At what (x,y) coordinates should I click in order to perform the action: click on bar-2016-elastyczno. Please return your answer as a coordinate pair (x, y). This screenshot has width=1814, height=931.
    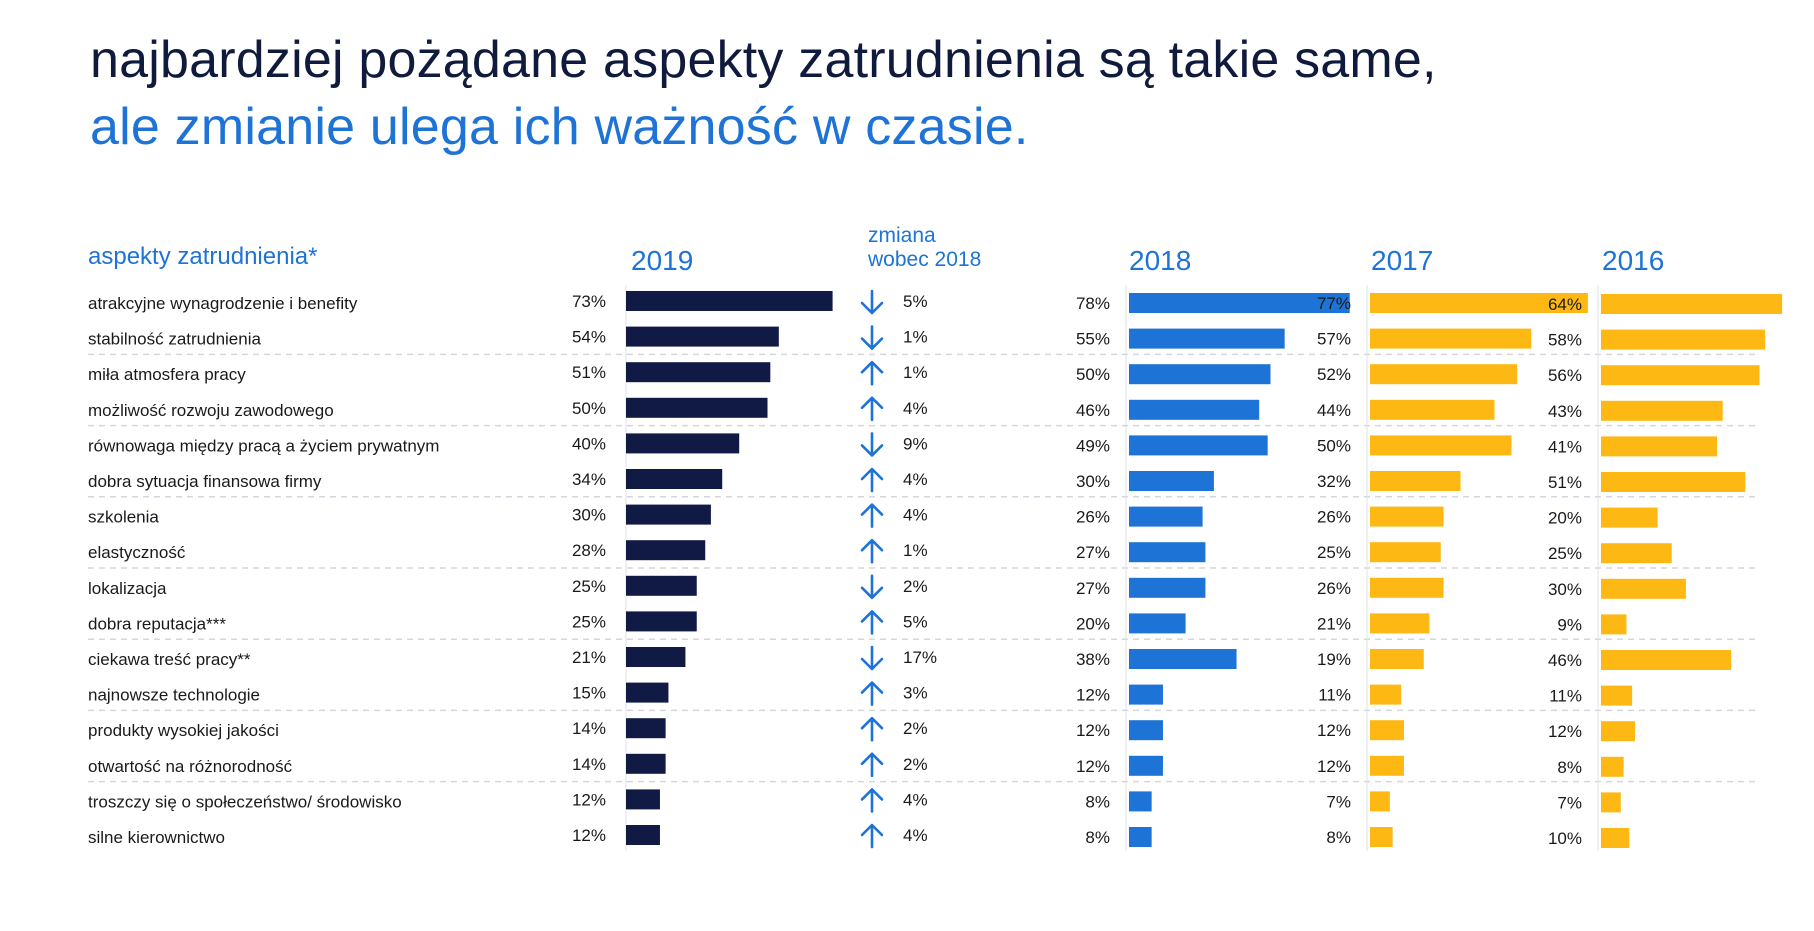
    Looking at the image, I should click on (1636, 553).